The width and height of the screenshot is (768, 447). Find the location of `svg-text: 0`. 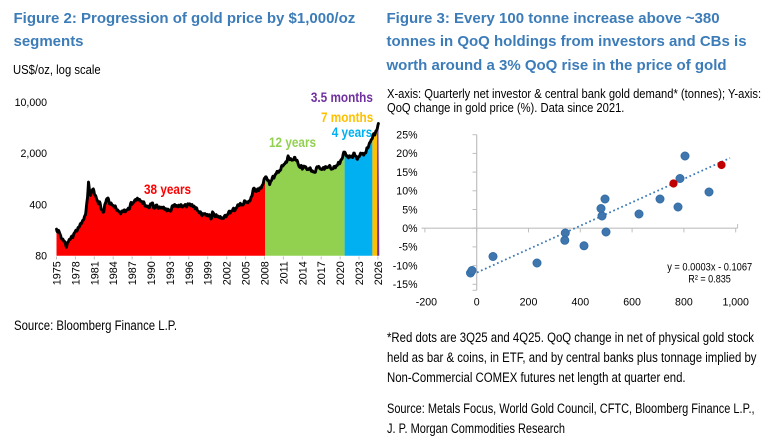

svg-text: 0 is located at coordinates (477, 303).